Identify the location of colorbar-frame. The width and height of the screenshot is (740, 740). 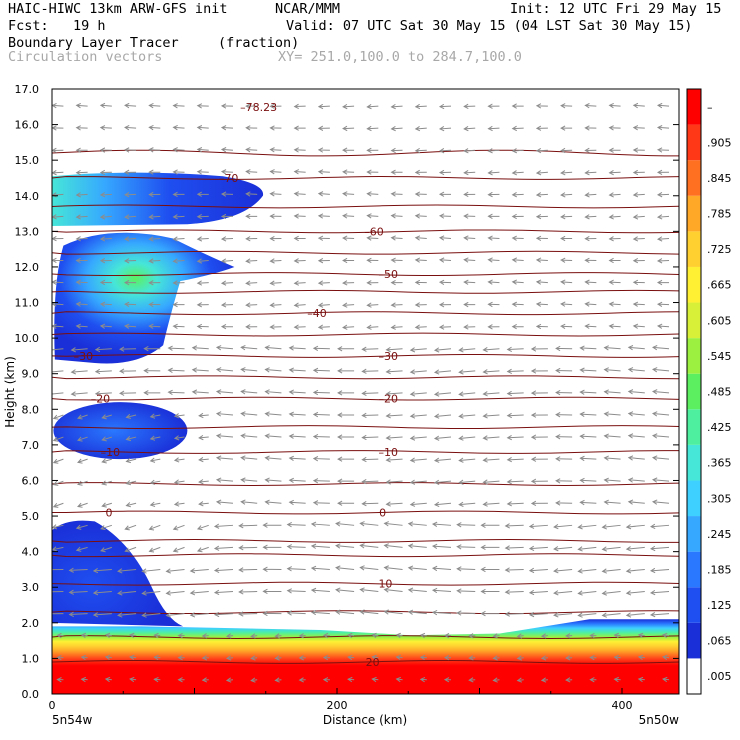
(694, 391).